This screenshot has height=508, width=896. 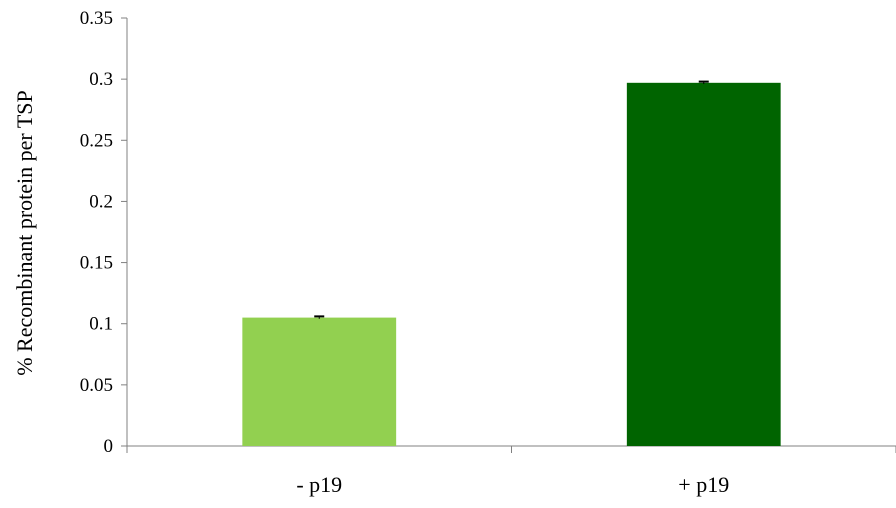 I want to click on y-tick-label: 0.1, so click(x=101, y=324).